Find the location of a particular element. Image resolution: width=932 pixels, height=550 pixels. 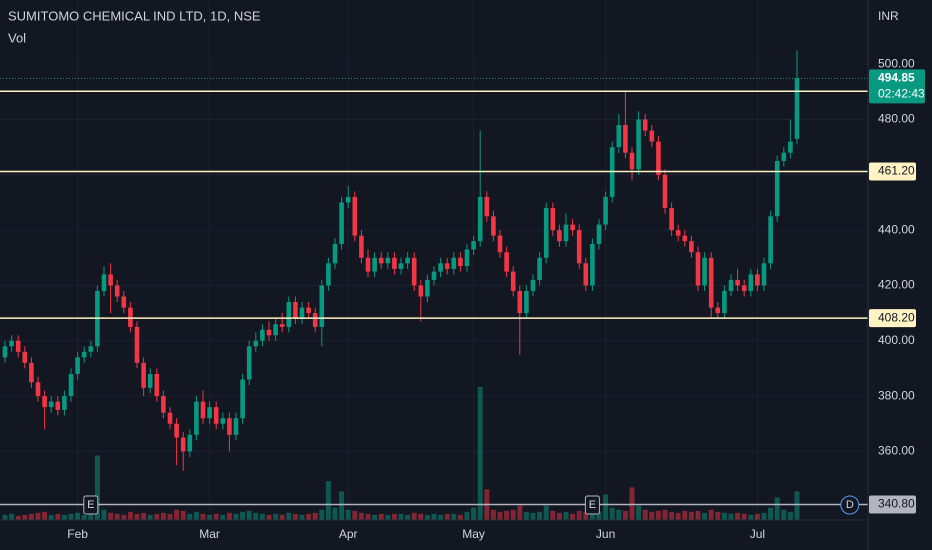

event-label: D is located at coordinates (850, 505).